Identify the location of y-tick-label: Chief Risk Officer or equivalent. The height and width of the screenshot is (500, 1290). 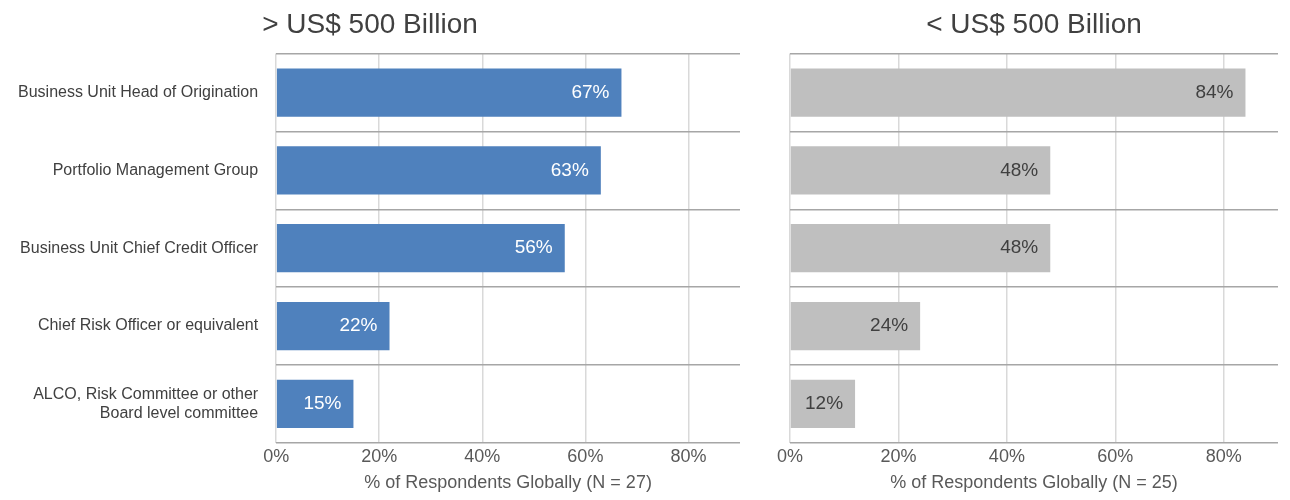
(148, 325).